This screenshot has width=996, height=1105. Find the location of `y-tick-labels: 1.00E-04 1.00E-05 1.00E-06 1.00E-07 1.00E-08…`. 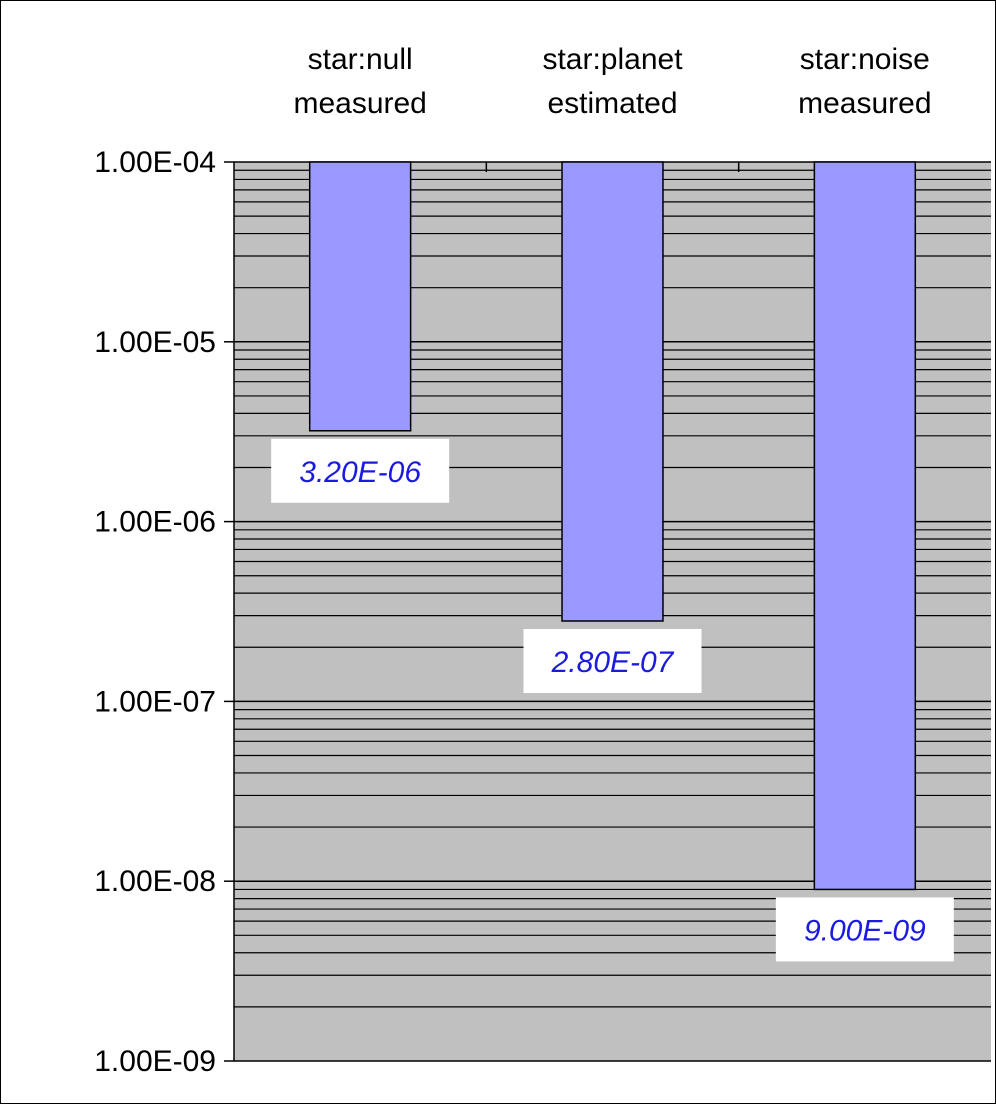

y-tick-labels: 1.00E-04 1.00E-05 1.00E-06 1.00E-07 1.00E-08… is located at coordinates (155, 612).